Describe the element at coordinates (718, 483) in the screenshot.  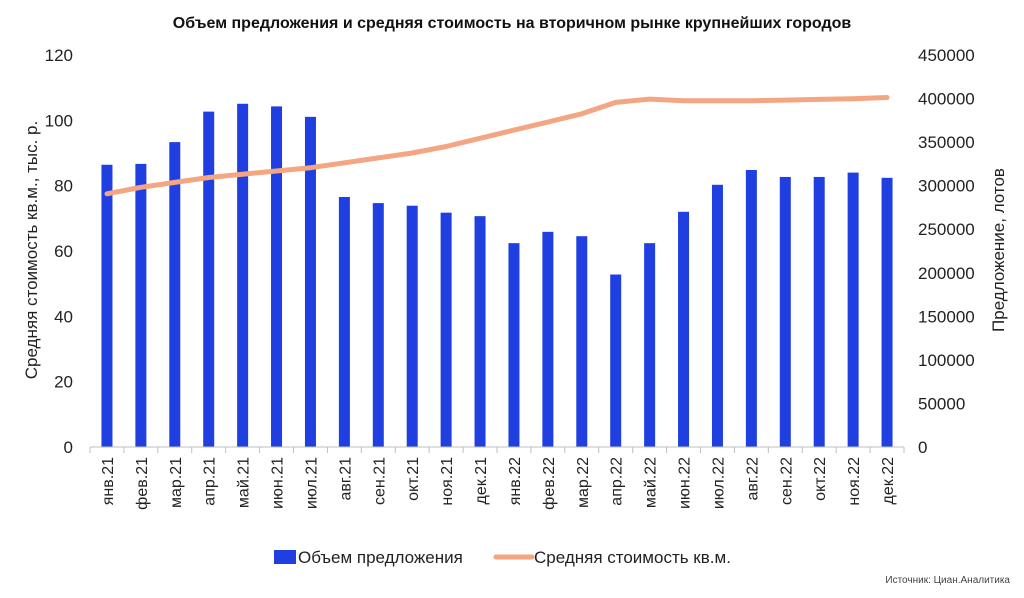
I see `x-tick-label: июл.22` at that location.